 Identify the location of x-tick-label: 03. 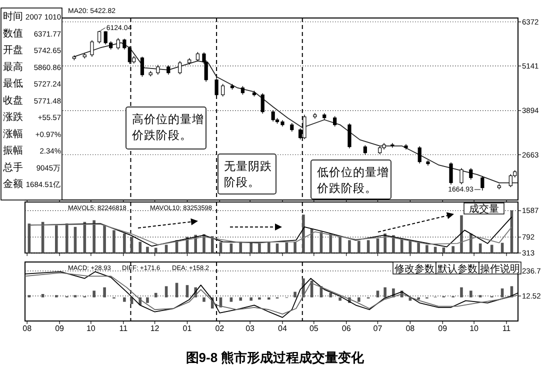
(251, 328).